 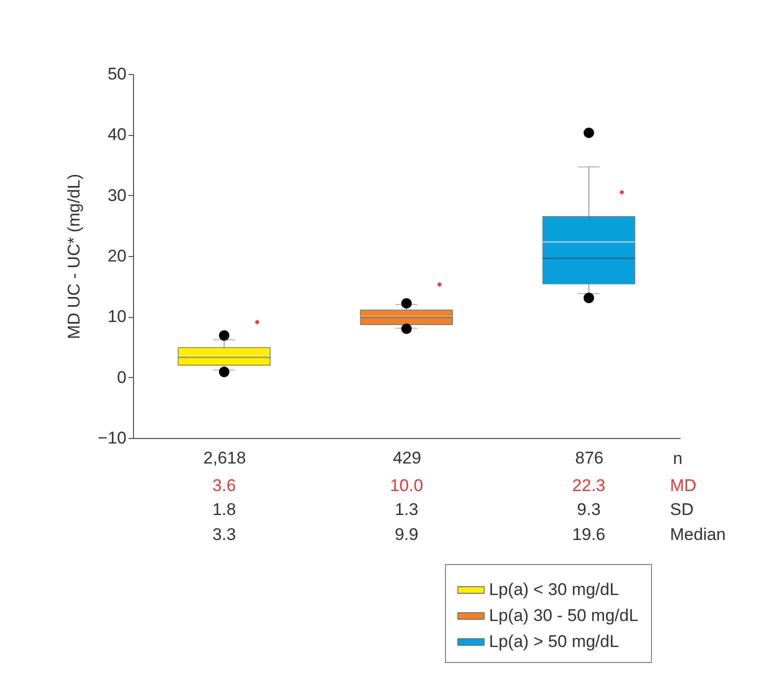 I want to click on y-tick-label: 40, so click(x=117, y=134).